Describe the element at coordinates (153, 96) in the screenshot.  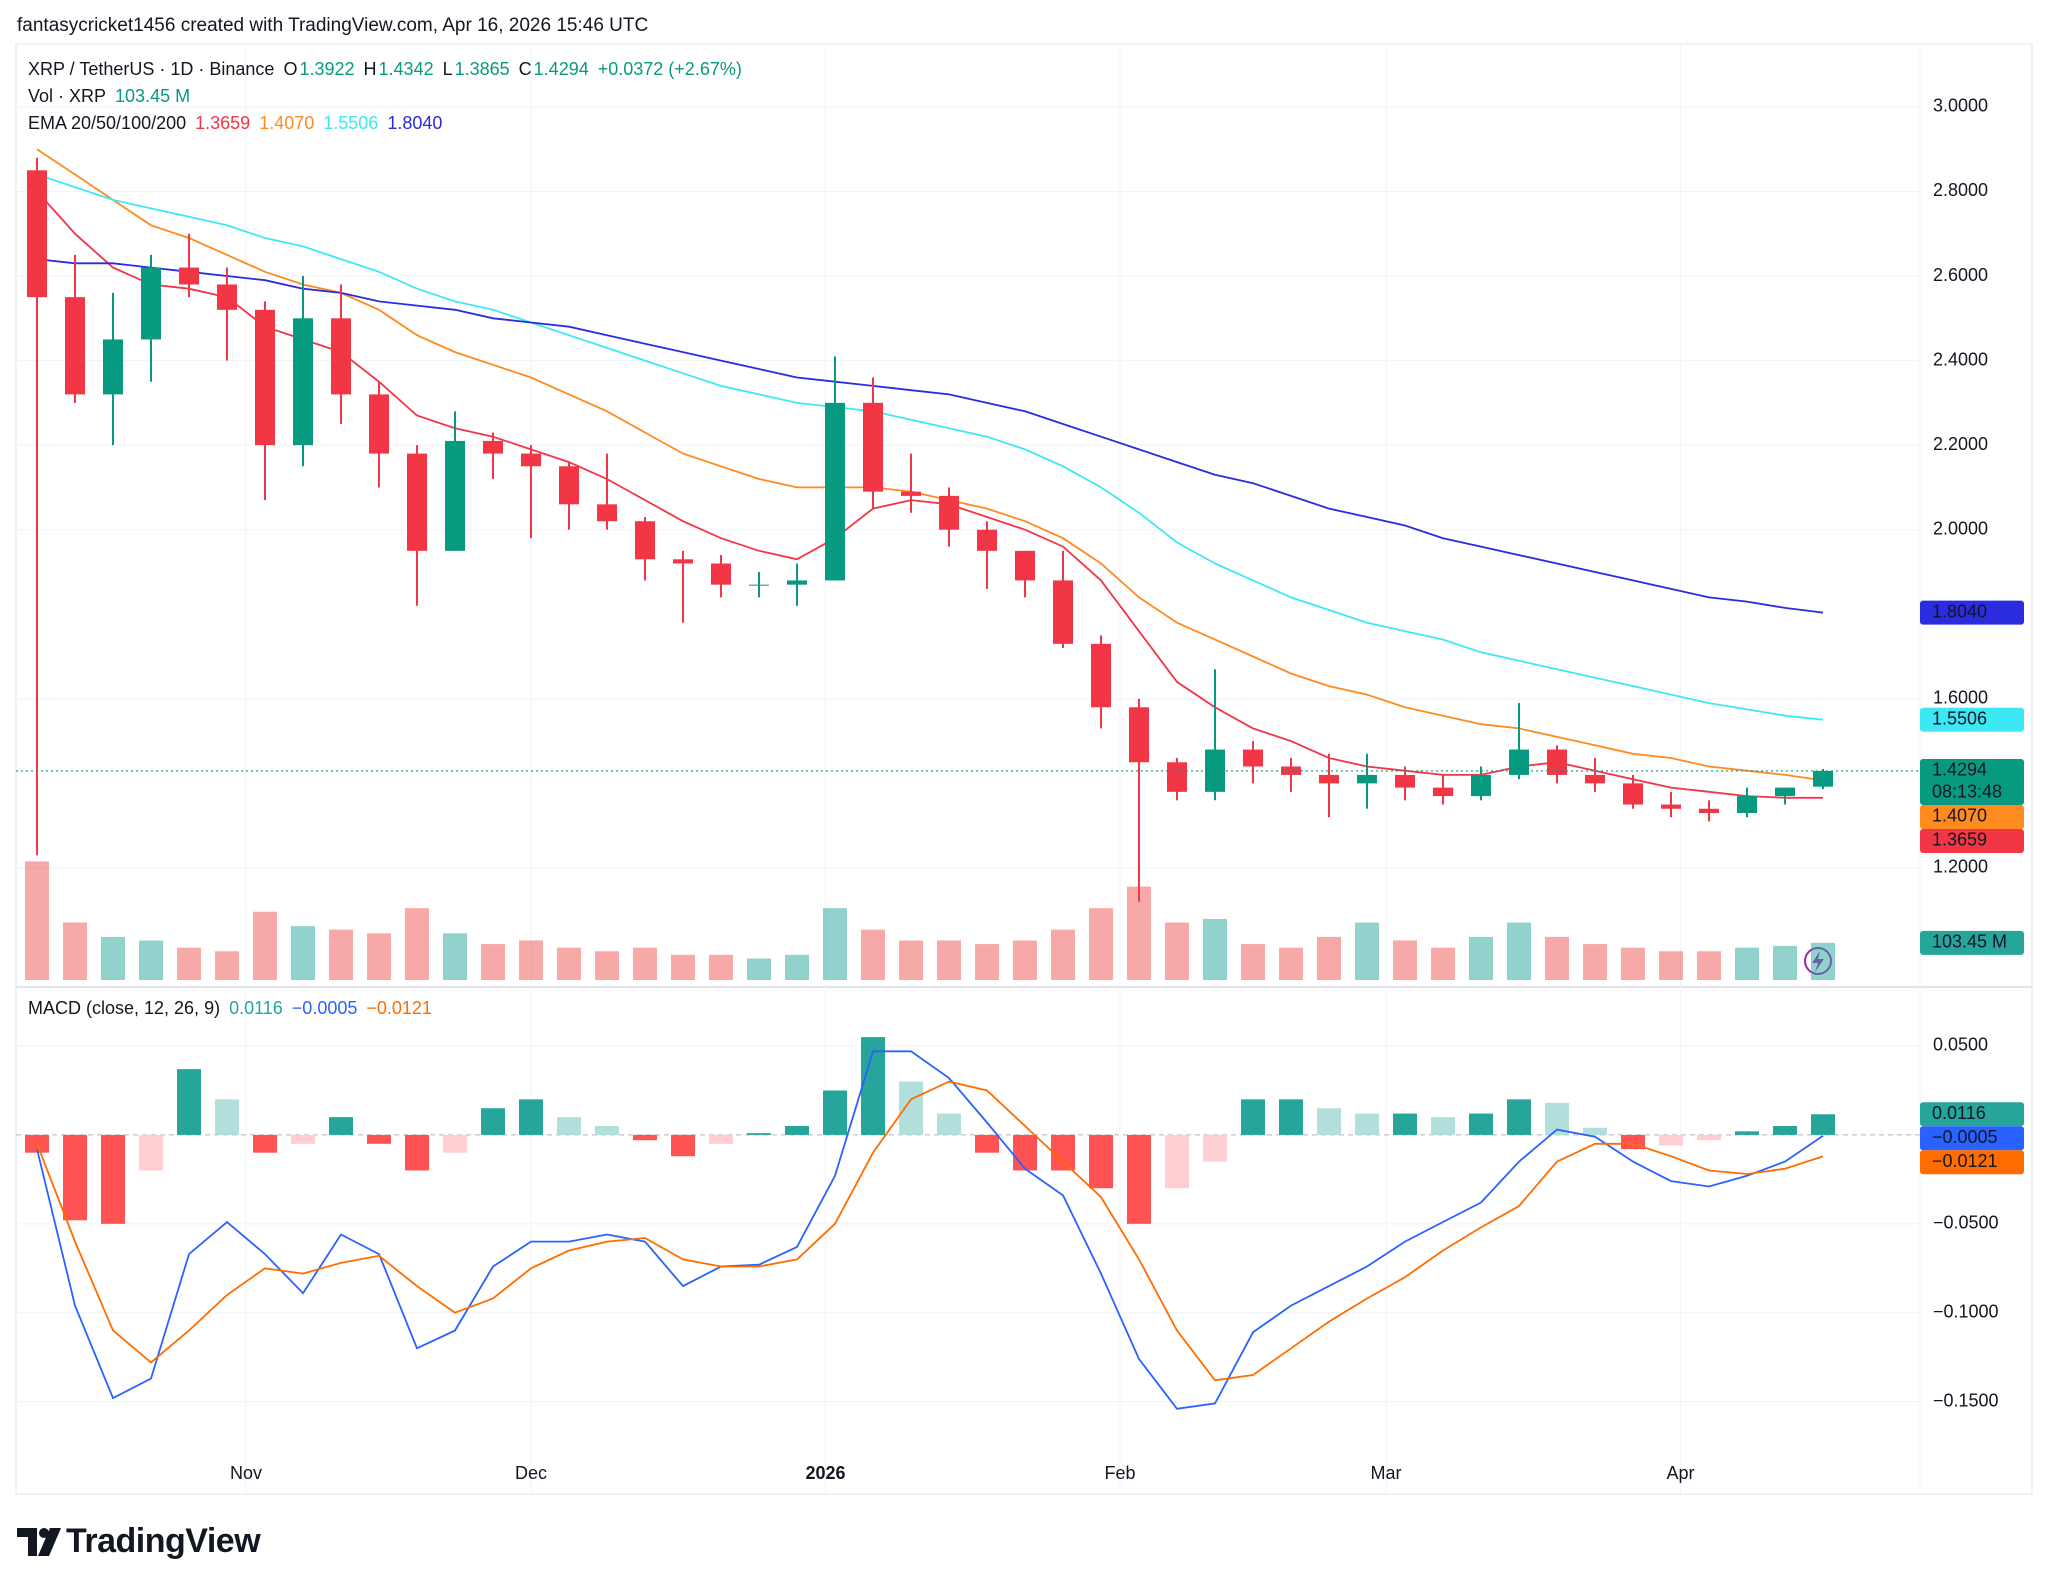
I see `volume-value: 103.45 M` at that location.